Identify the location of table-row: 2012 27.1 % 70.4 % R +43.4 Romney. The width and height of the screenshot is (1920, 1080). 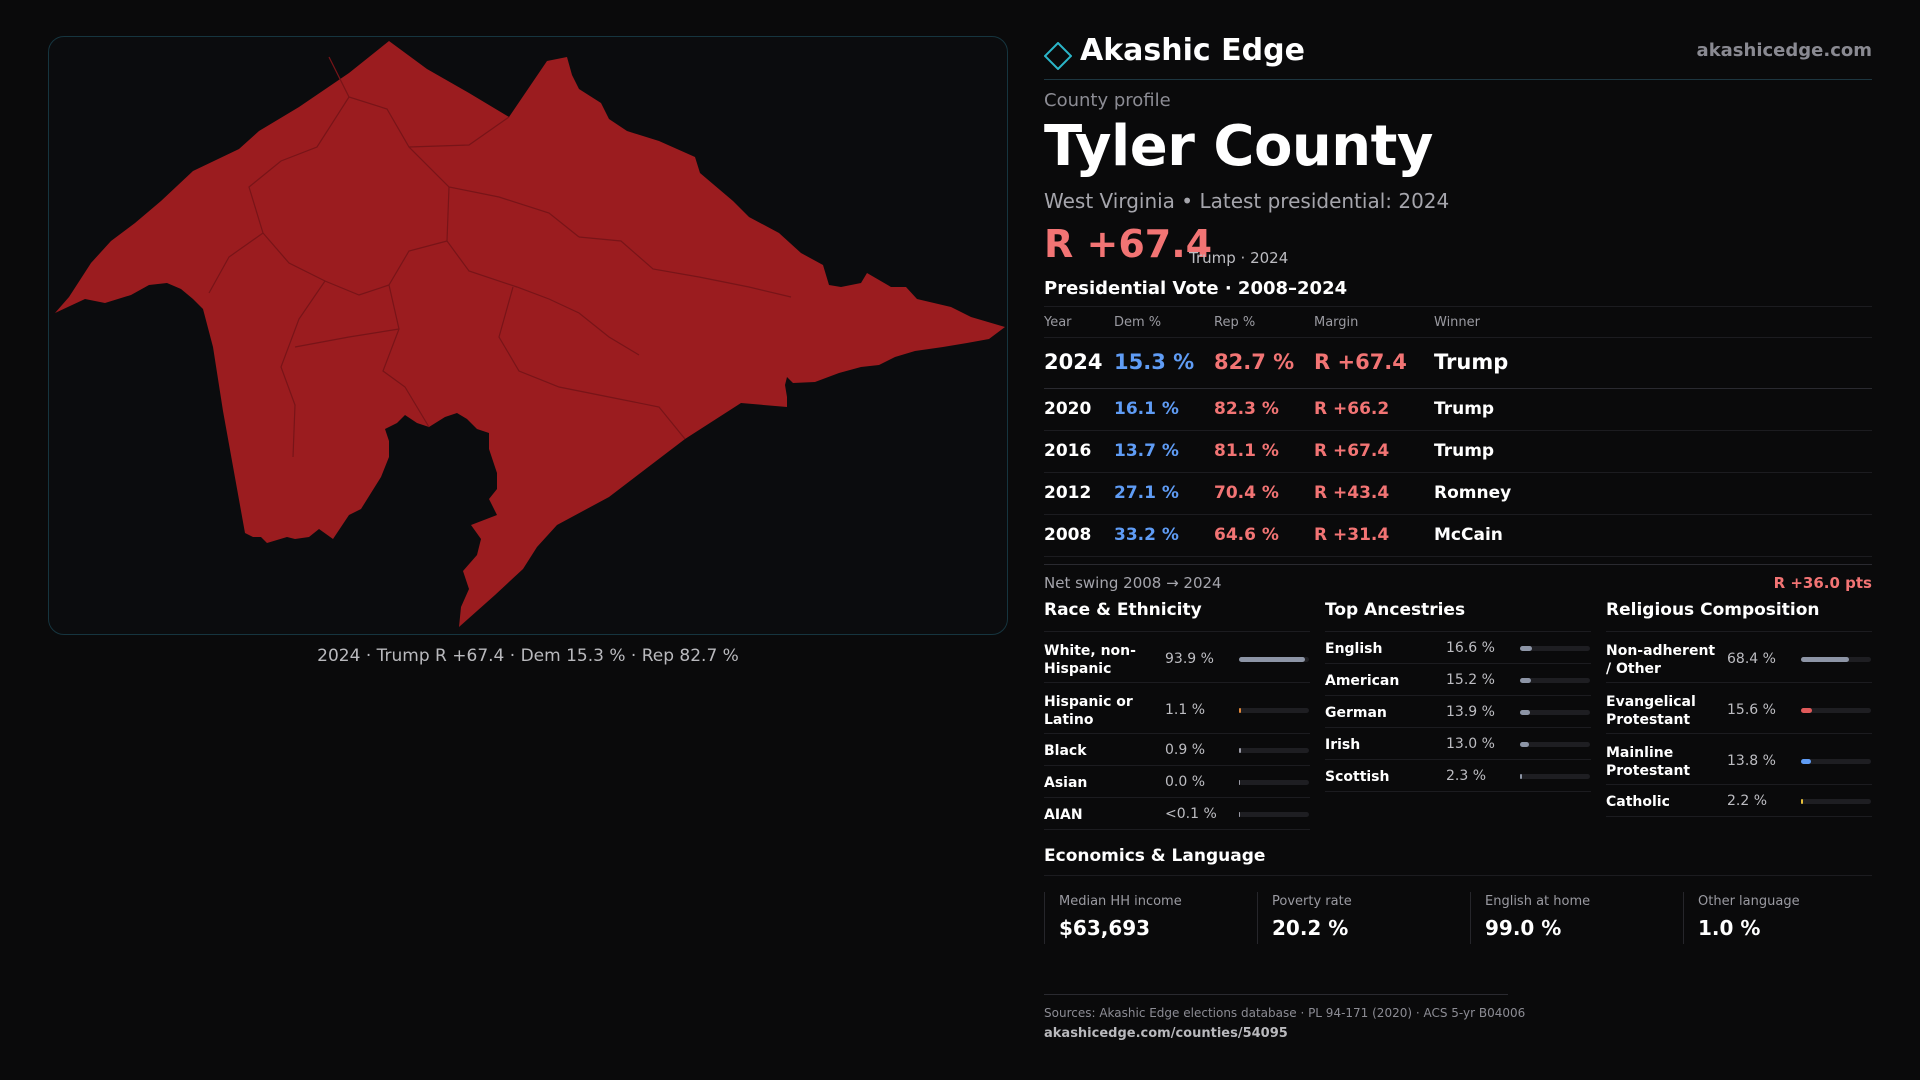
(1458, 494).